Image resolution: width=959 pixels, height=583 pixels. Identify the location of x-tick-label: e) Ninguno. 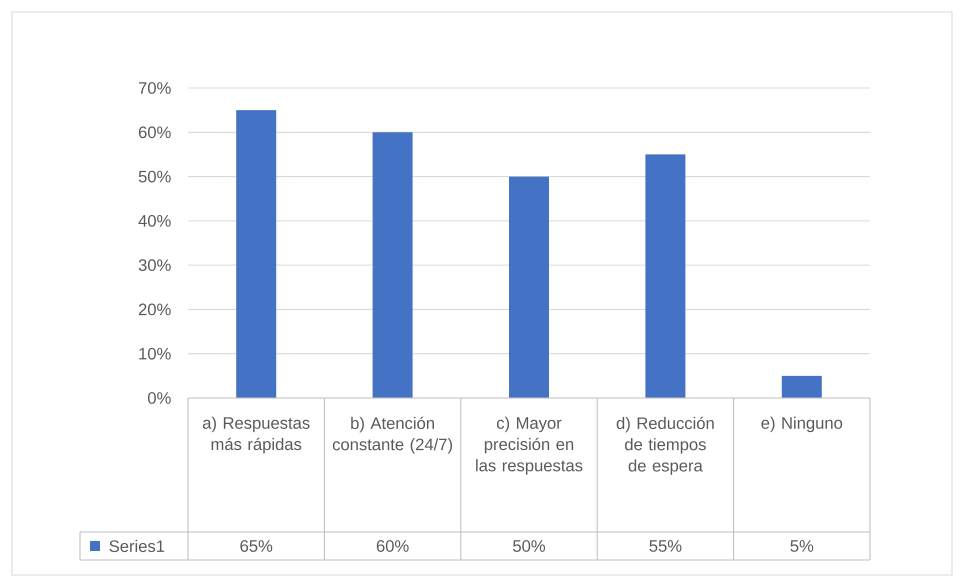
(801, 424).